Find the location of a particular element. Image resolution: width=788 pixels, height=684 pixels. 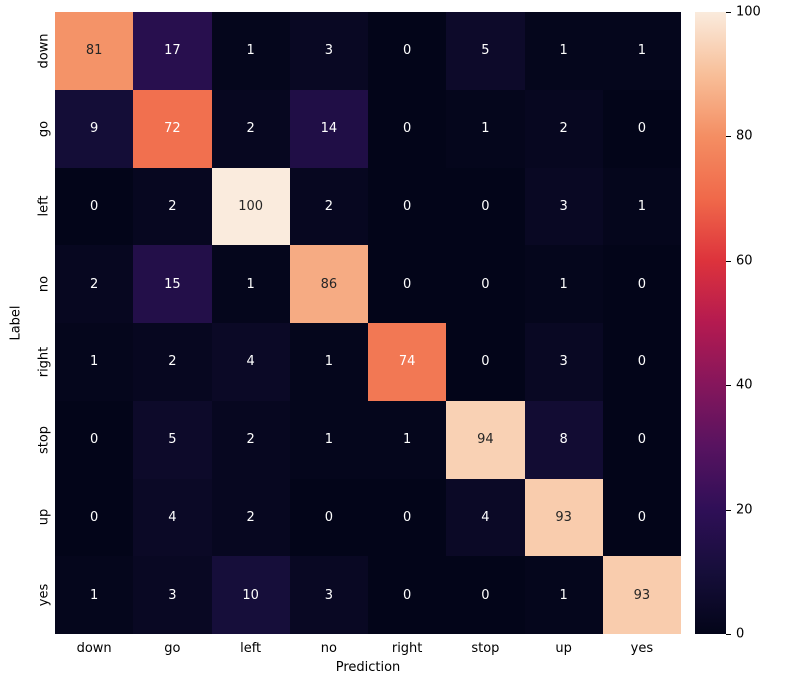

y-tick-label: stop is located at coordinates (44, 439).